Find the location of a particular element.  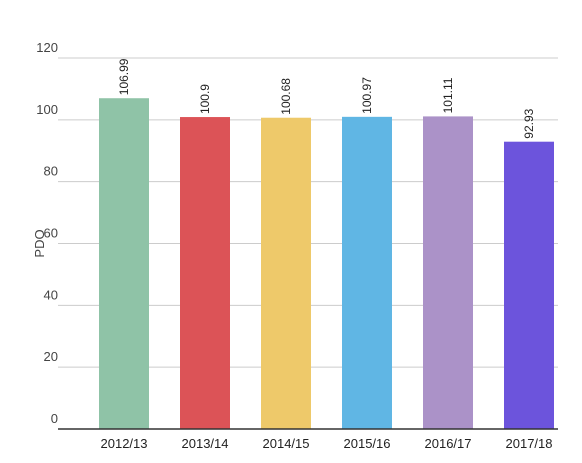

x-tick-label: 2015/16 is located at coordinates (367, 443).